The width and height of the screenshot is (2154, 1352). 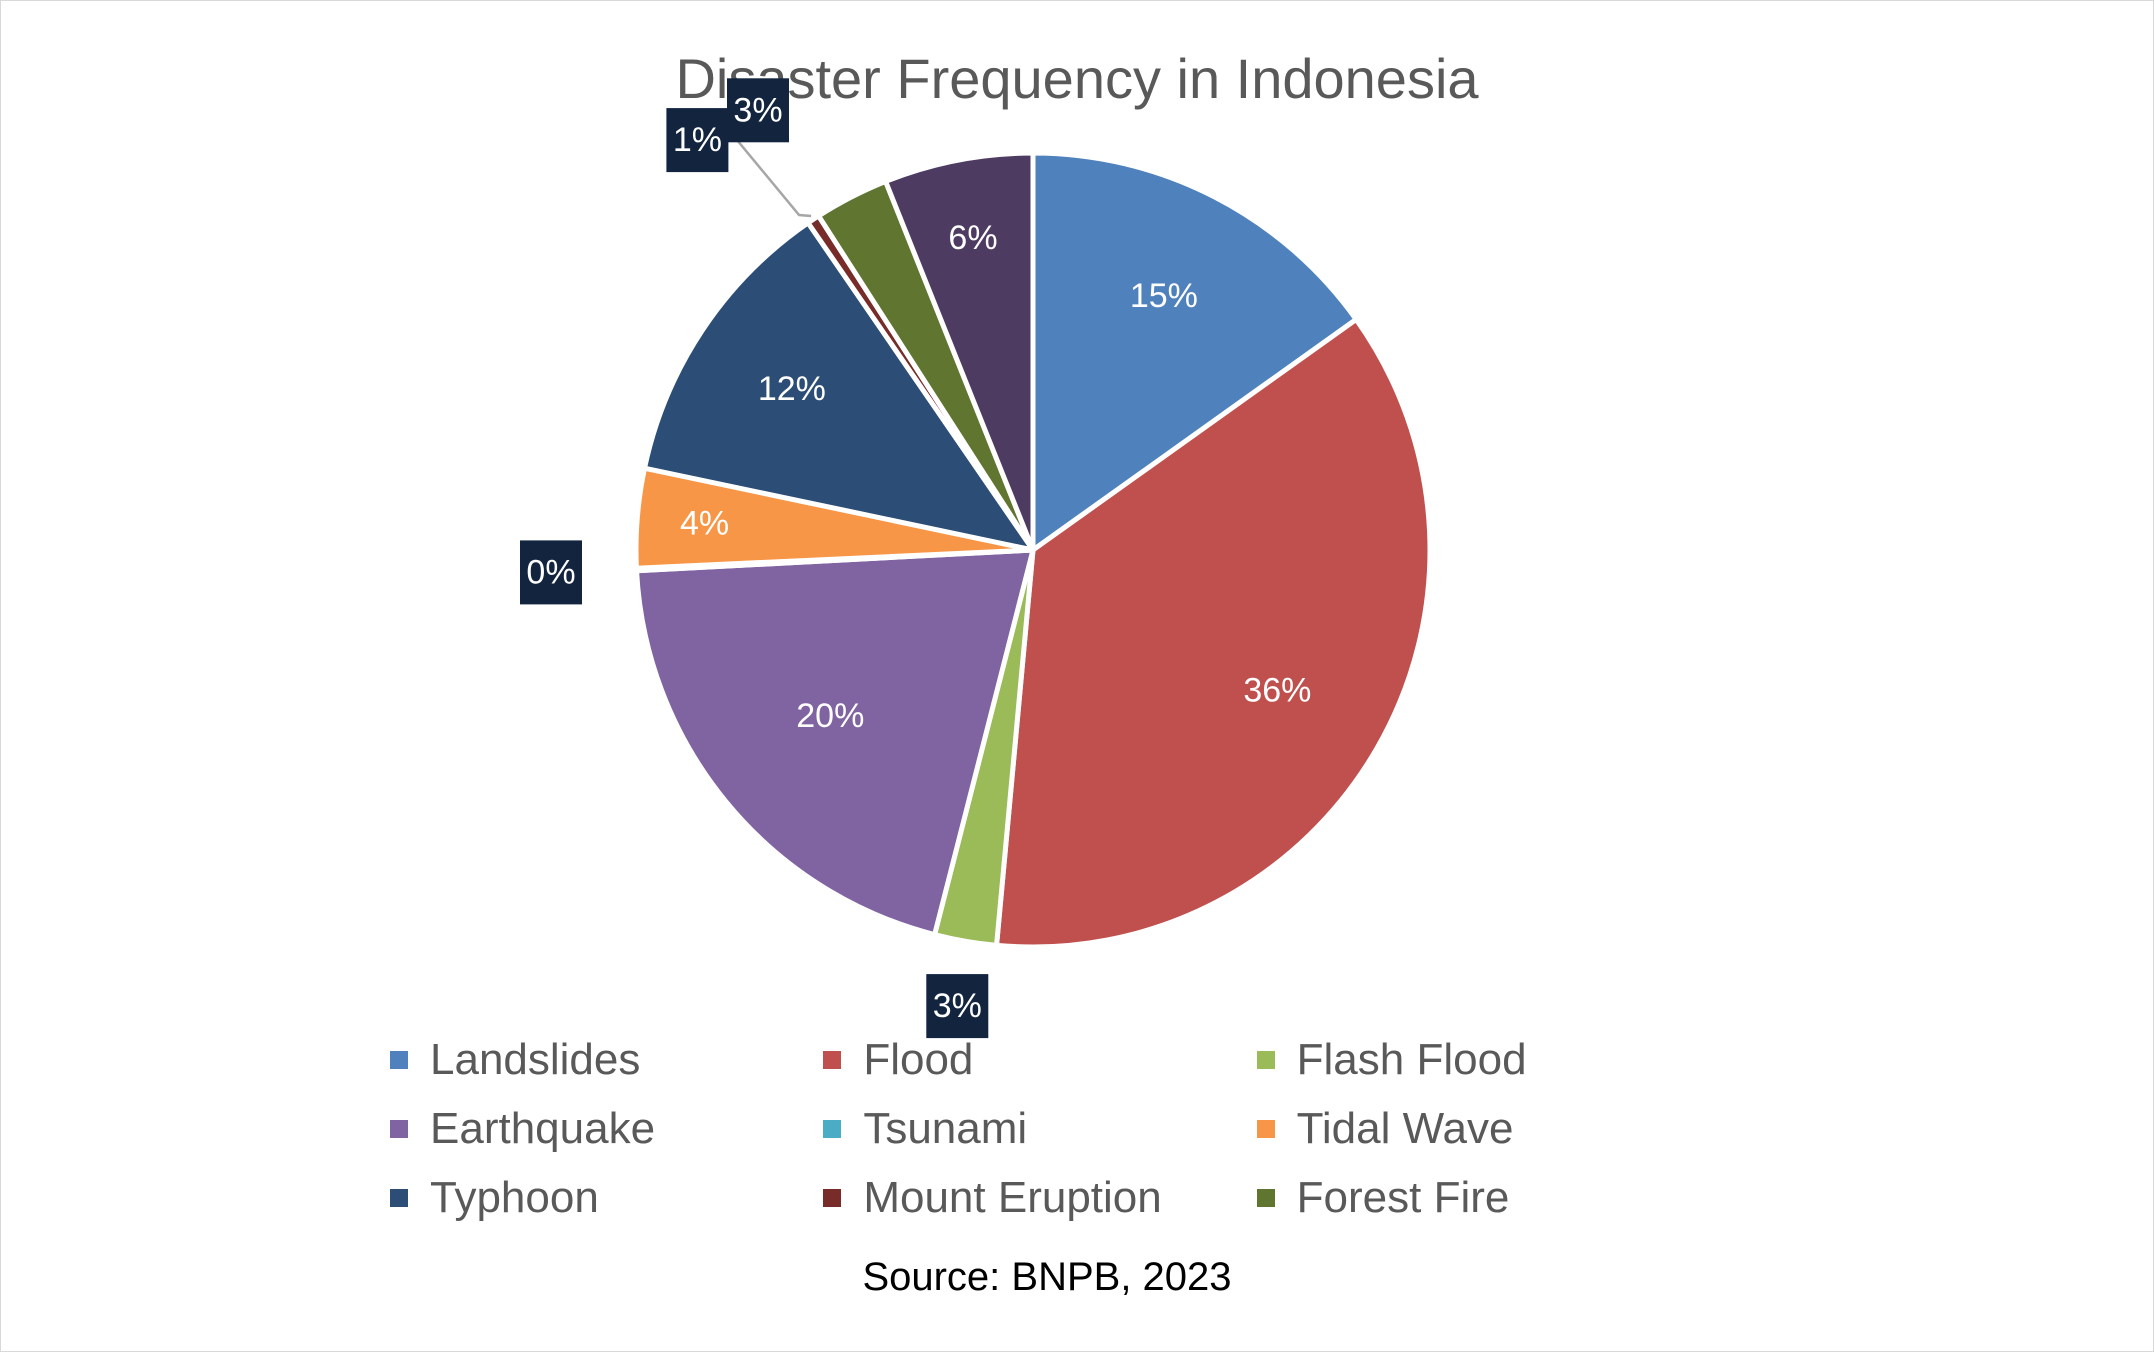 I want to click on legend-item-landslides: Landslides, so click(x=606, y=1060).